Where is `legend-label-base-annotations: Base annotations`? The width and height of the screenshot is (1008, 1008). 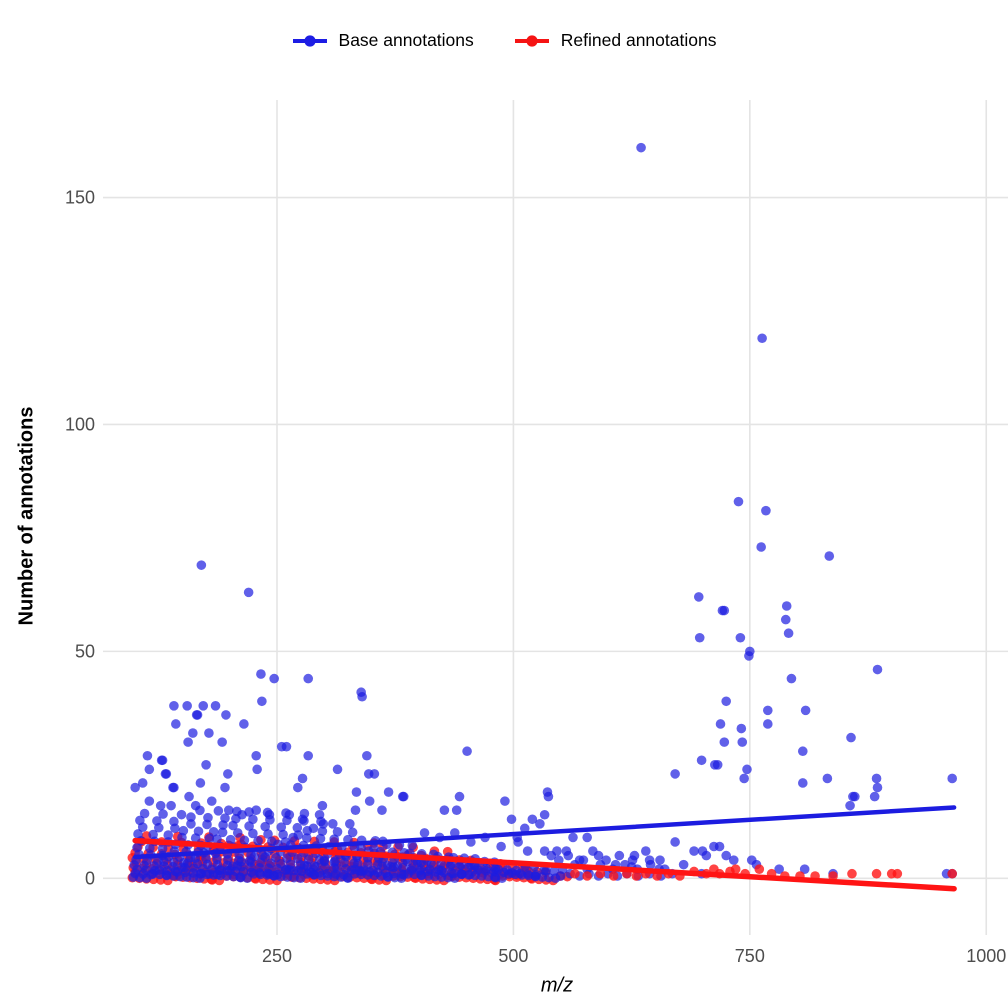
legend-label-base-annotations: Base annotations is located at coordinates (406, 40).